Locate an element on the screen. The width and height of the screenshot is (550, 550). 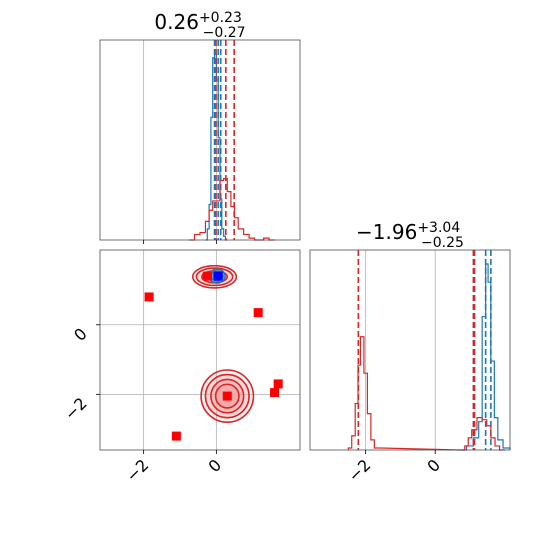
joint-ytick-label: −2 is located at coordinates (76, 409).